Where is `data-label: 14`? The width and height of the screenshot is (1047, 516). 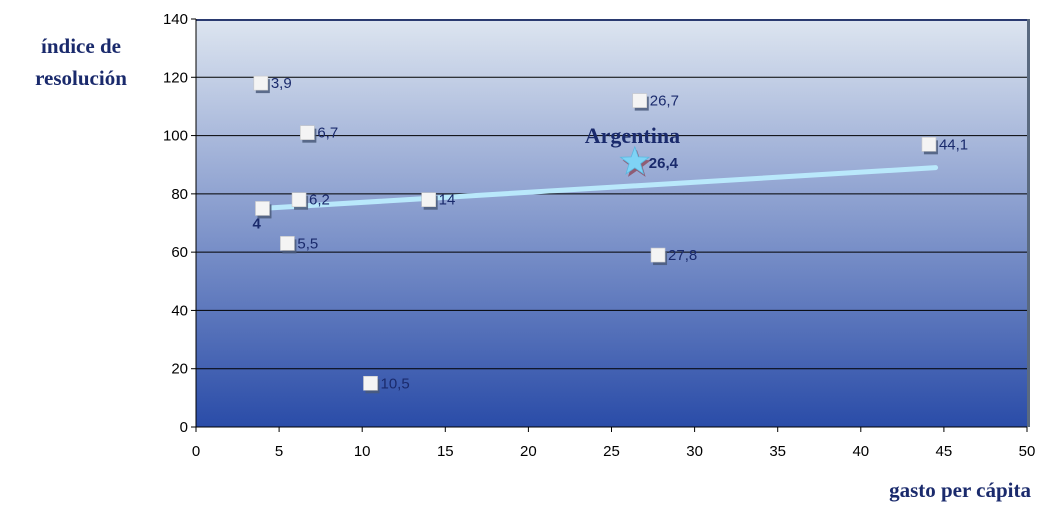 data-label: 14 is located at coordinates (447, 200).